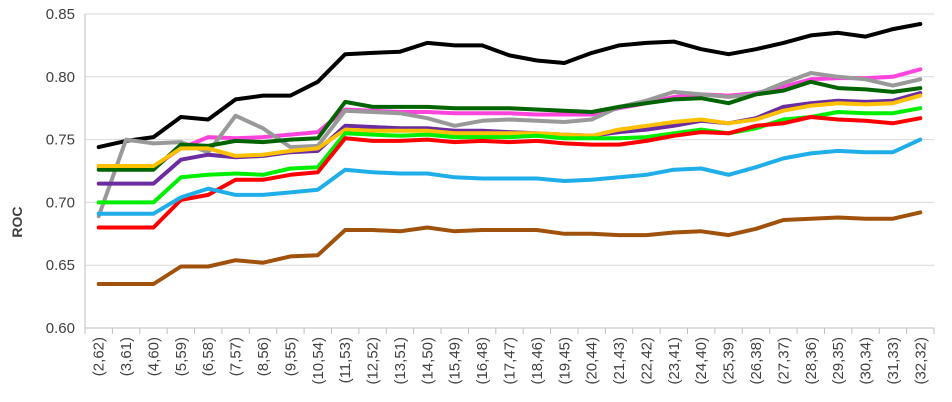  I want to click on x-tick-label: (17,47), so click(510, 361).